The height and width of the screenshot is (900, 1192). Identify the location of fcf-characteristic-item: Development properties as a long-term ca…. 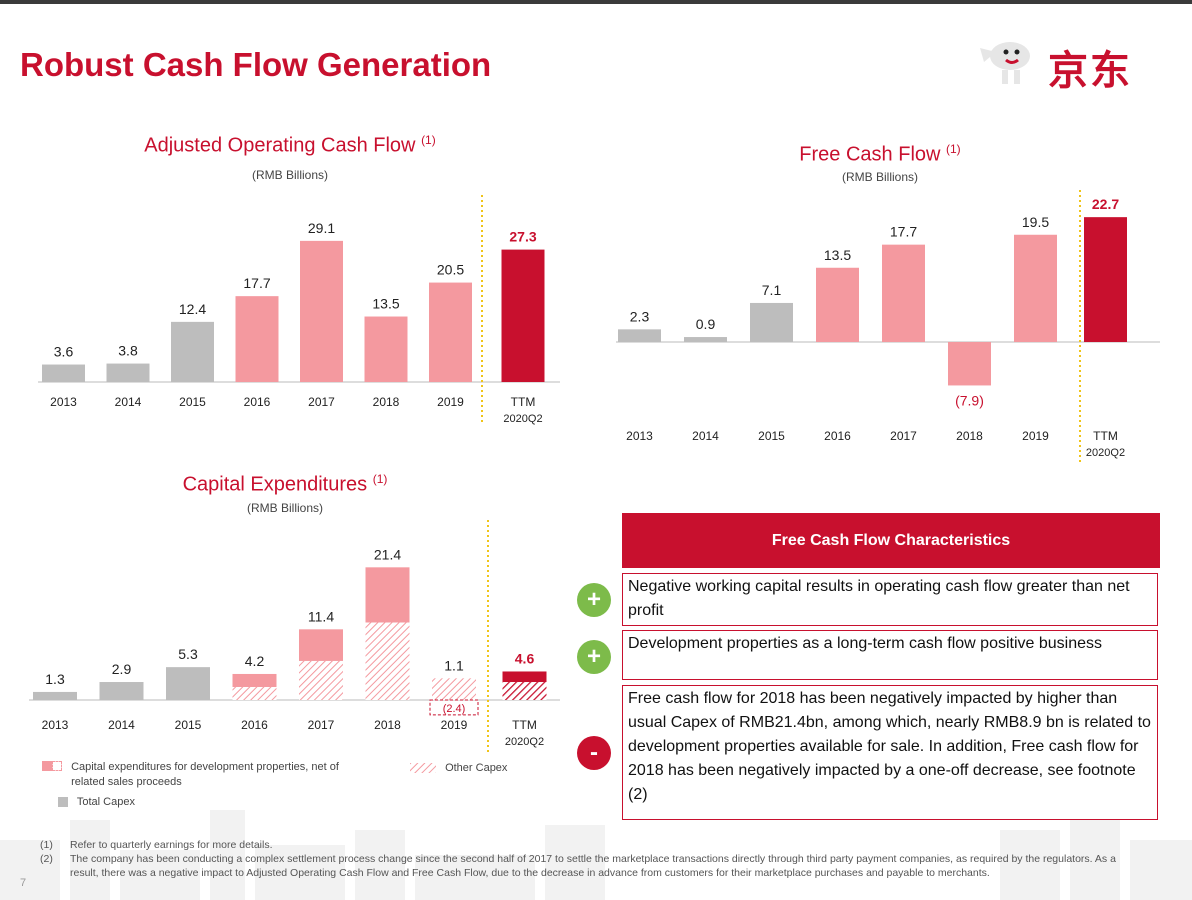
(890, 655).